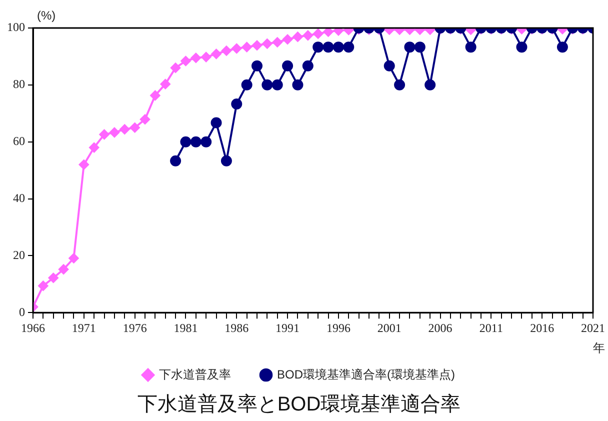  I want to click on legend-label: 下水道普及率, so click(195, 374).